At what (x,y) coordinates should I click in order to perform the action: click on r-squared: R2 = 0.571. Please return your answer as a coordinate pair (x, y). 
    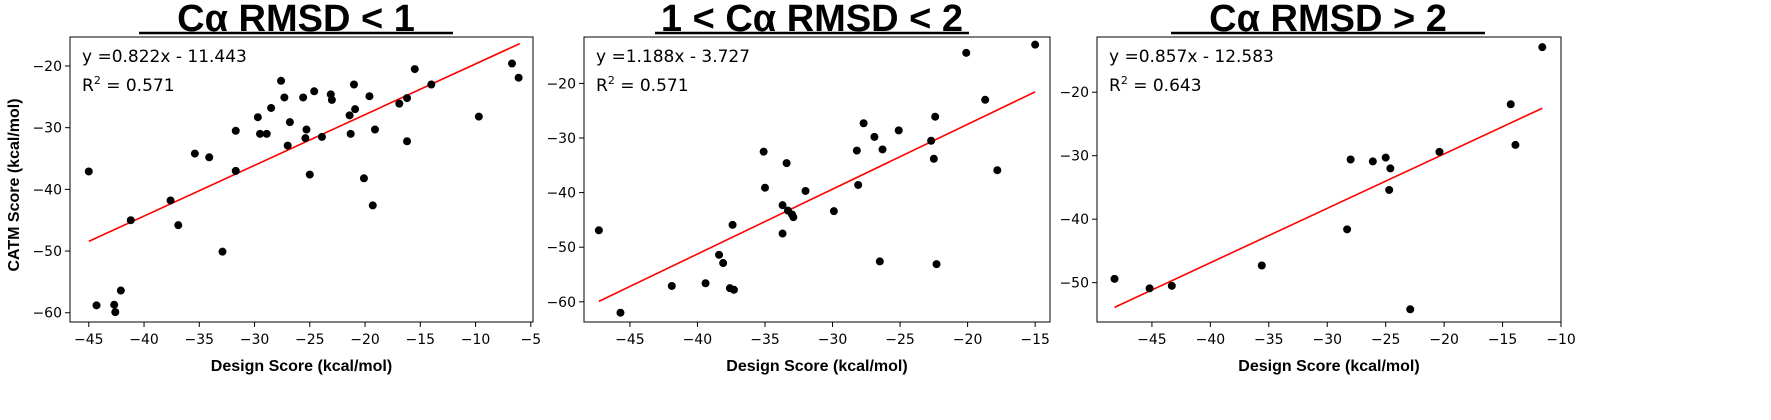
    Looking at the image, I should click on (642, 85).